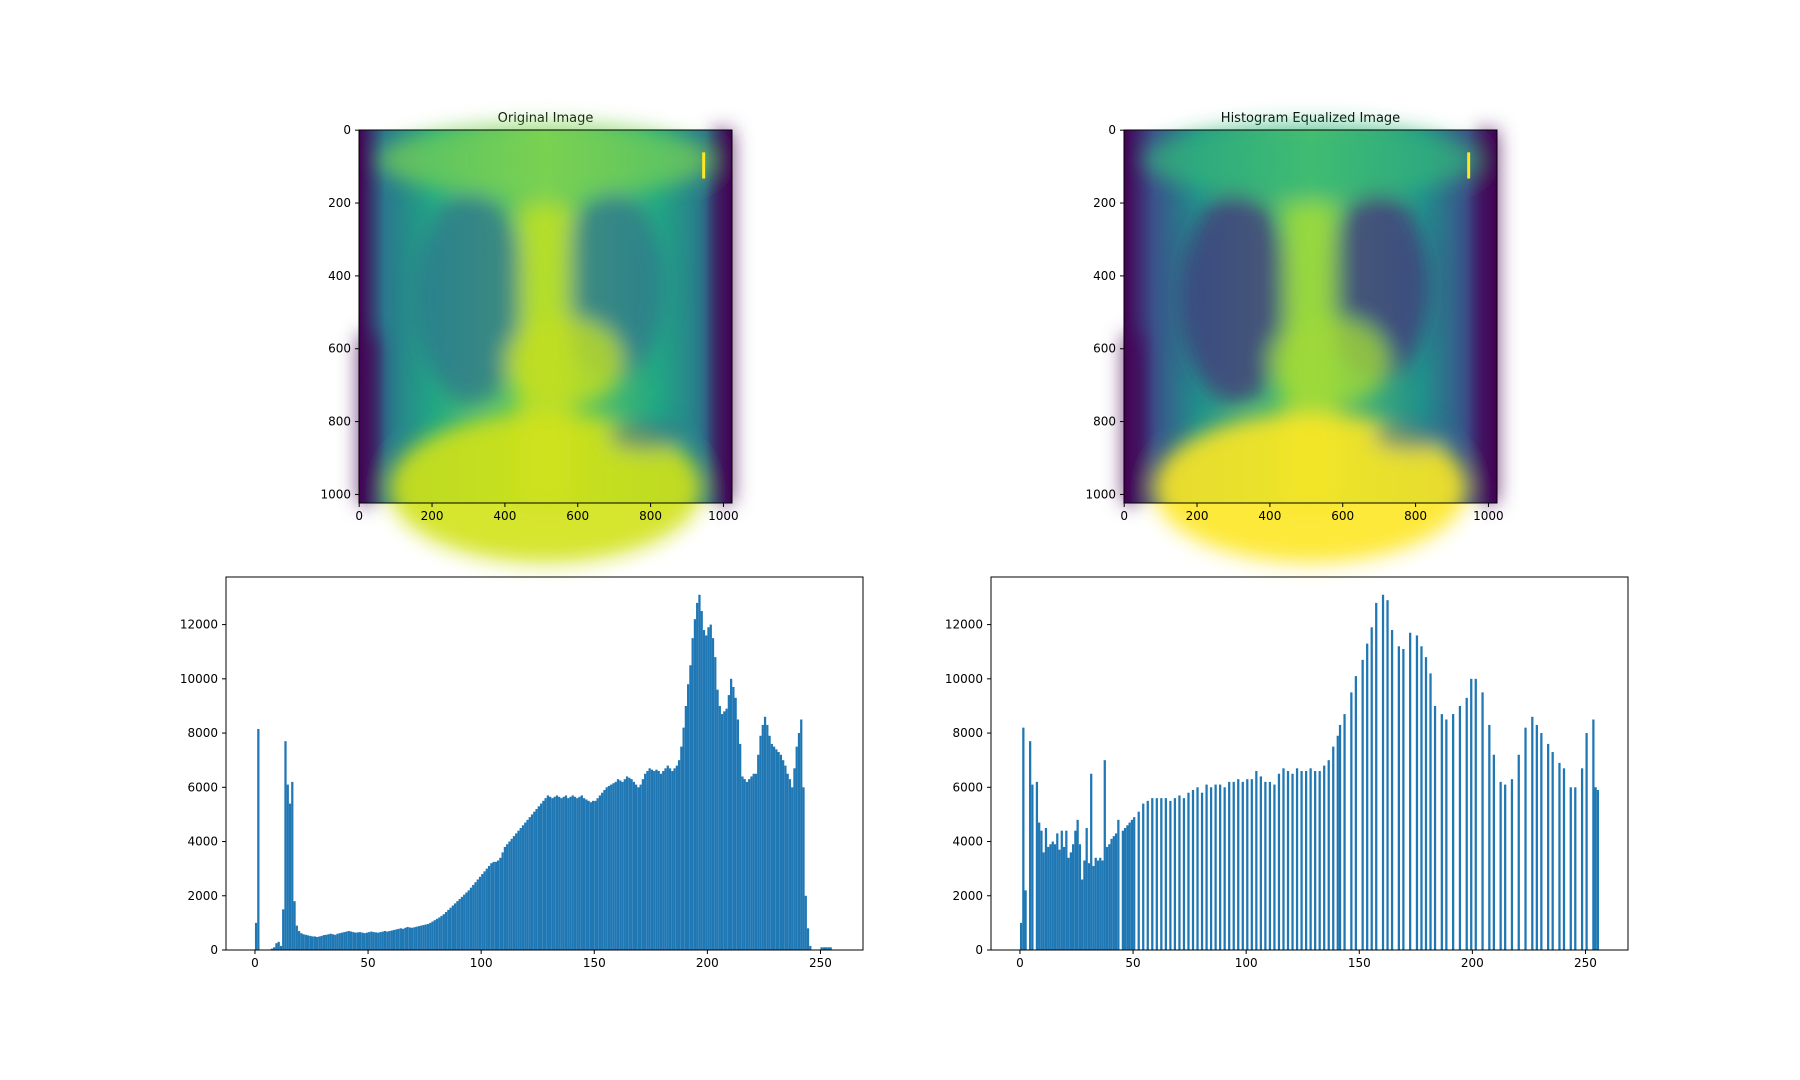  What do you see at coordinates (650, 516) in the screenshot?
I see `x-tick-label: 800` at bounding box center [650, 516].